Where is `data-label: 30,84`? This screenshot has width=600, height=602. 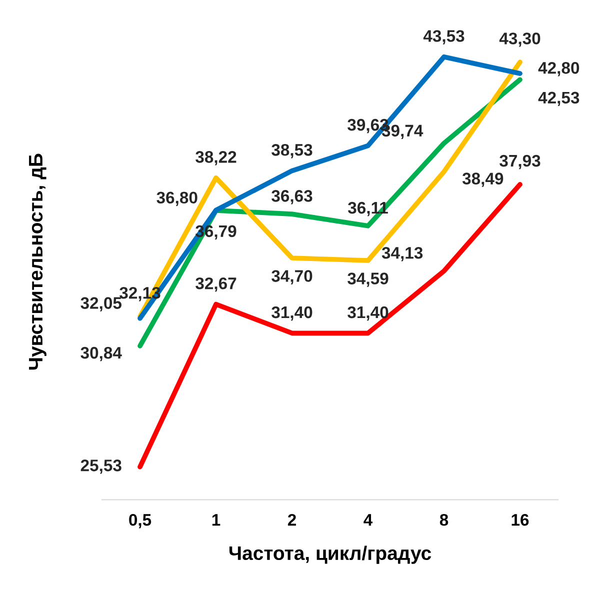
data-label: 30,84 is located at coordinates (101, 354).